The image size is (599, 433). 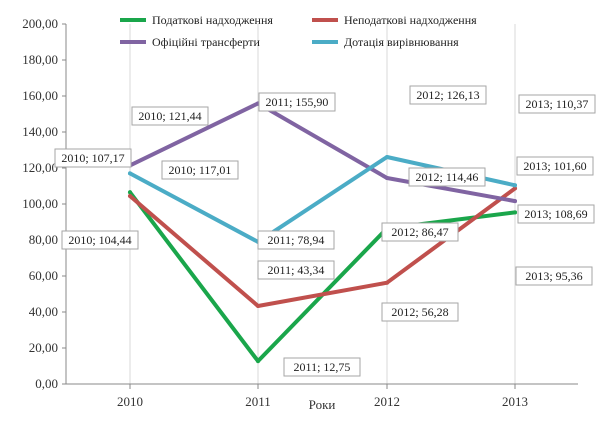 I want to click on svg-text: 2013; 101,60, so click(x=554, y=166).